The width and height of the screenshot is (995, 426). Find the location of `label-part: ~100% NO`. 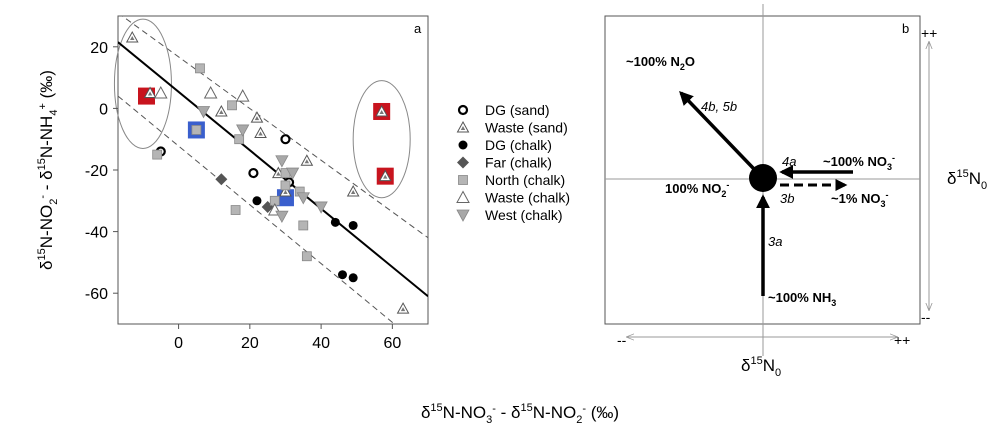

label-part: ~100% NO is located at coordinates (855, 161).